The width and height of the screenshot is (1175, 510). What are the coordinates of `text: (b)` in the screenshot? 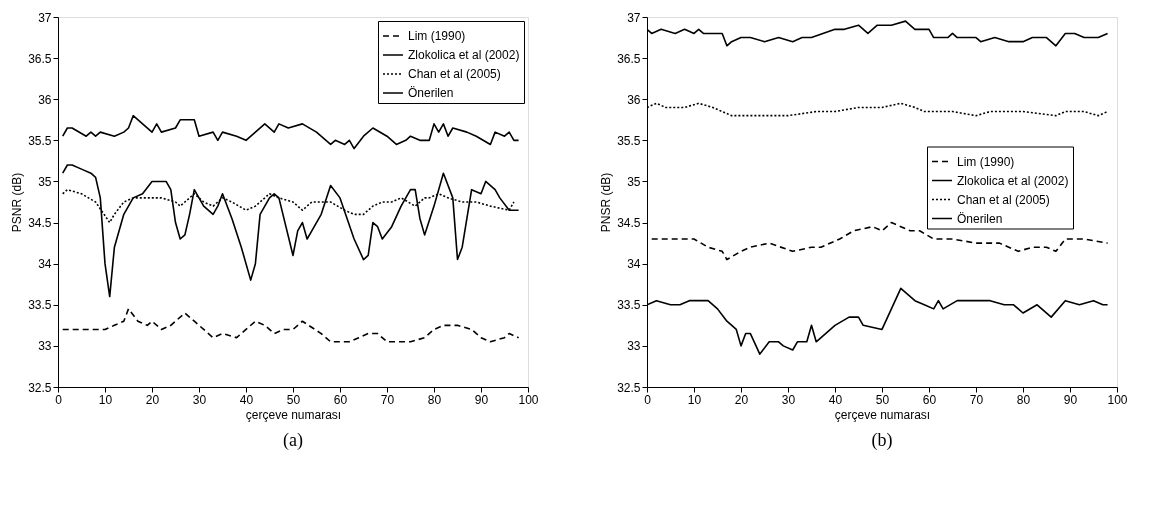 It's located at (882, 440).